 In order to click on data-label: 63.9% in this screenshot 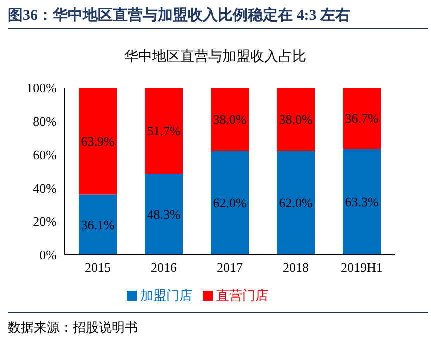, I will do `click(98, 141)`.